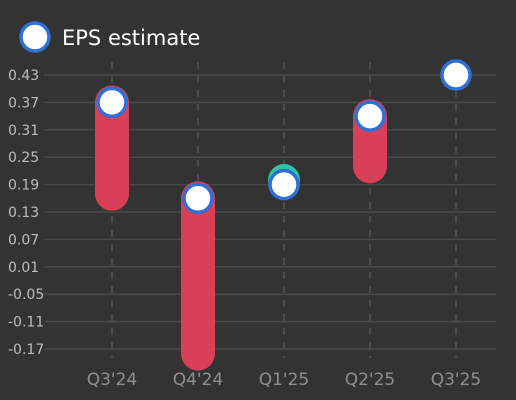 This screenshot has width=516, height=400. I want to click on x-tick-label: Q1'25, so click(284, 380).